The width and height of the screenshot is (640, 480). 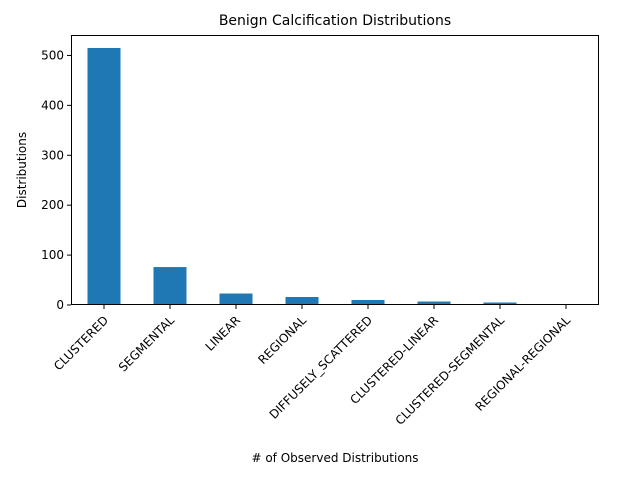 I want to click on bar-clustered-linear, so click(x=434, y=303).